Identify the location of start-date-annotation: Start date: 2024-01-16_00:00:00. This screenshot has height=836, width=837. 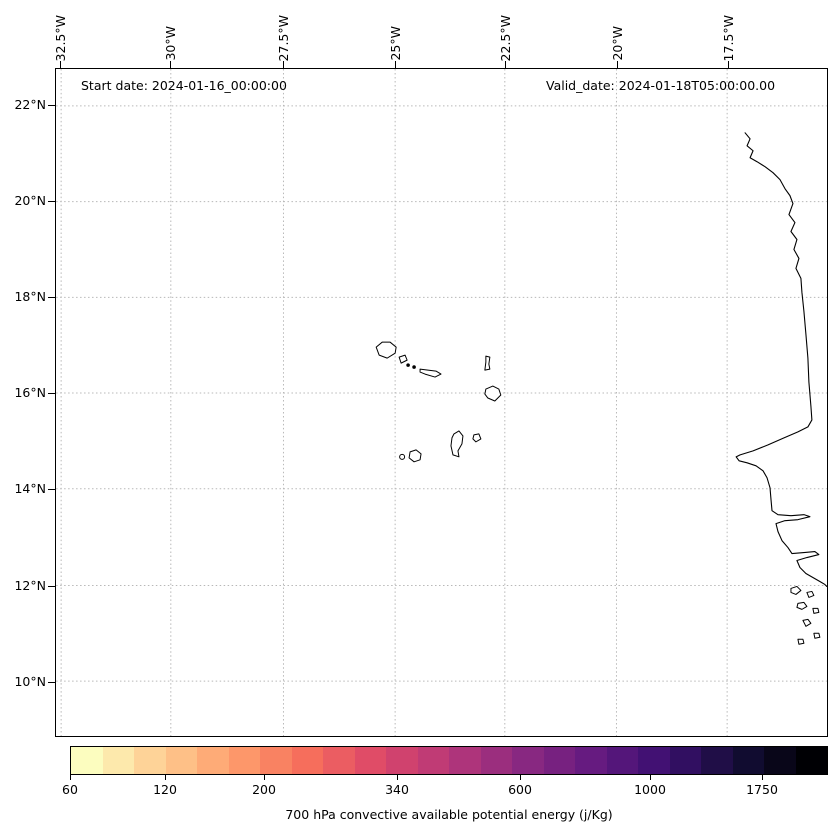
(184, 85).